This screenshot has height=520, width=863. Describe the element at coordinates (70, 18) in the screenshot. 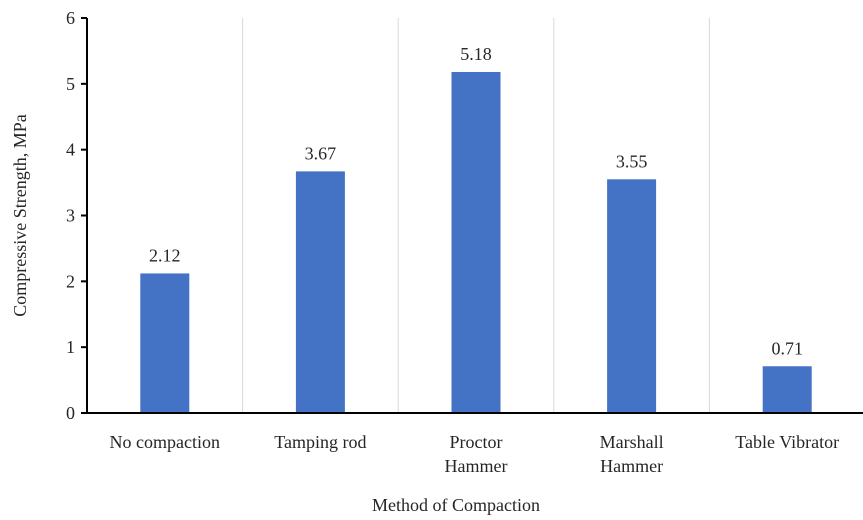

I see `y-tick-label: 6` at that location.